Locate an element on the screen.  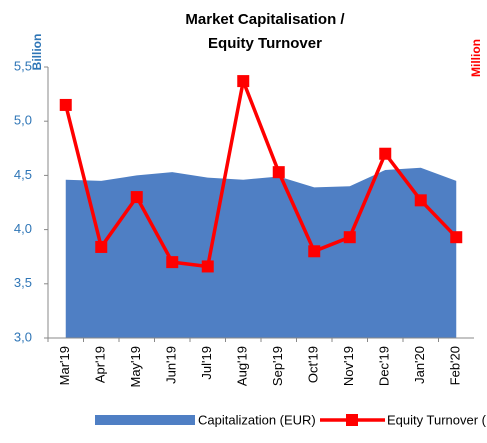
legend-label: Capitalization (EUR) is located at coordinates (257, 419).